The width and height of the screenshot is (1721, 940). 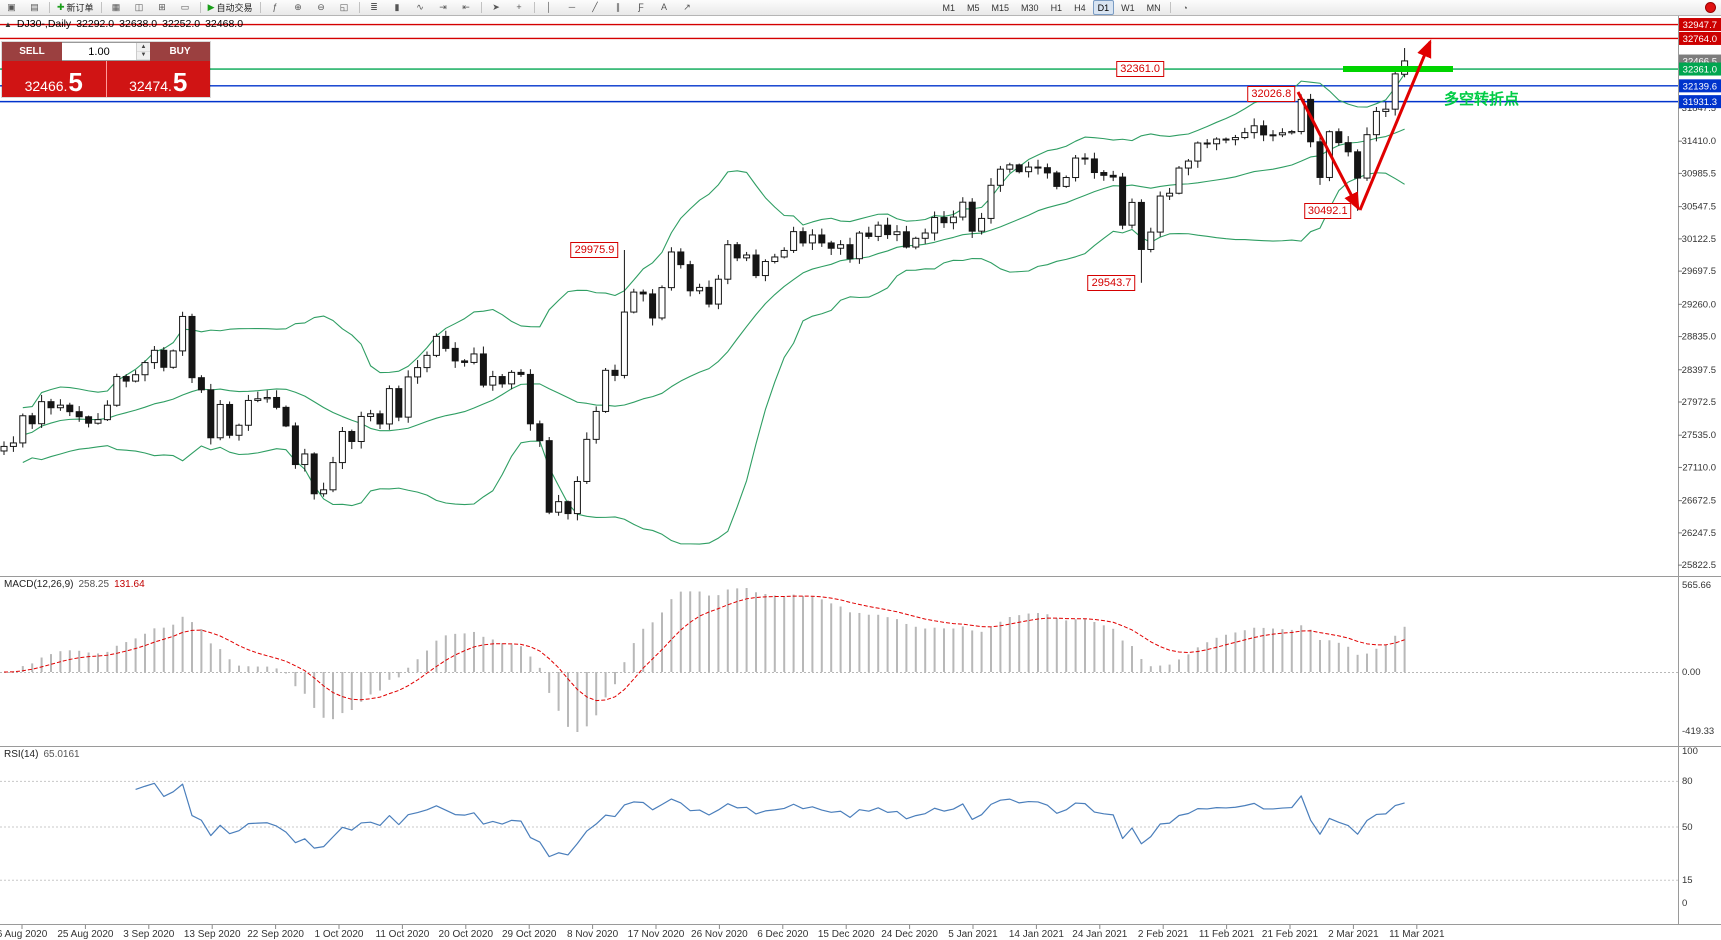 I want to click on volume-down-button: ▼, so click(x=143, y=55).